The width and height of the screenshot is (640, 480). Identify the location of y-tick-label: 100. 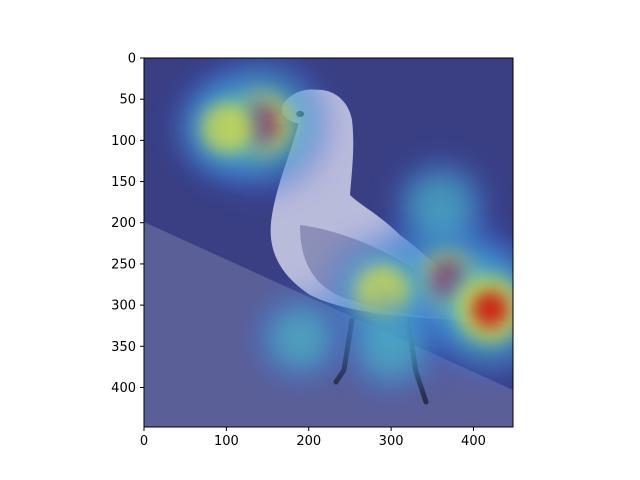
(123, 141).